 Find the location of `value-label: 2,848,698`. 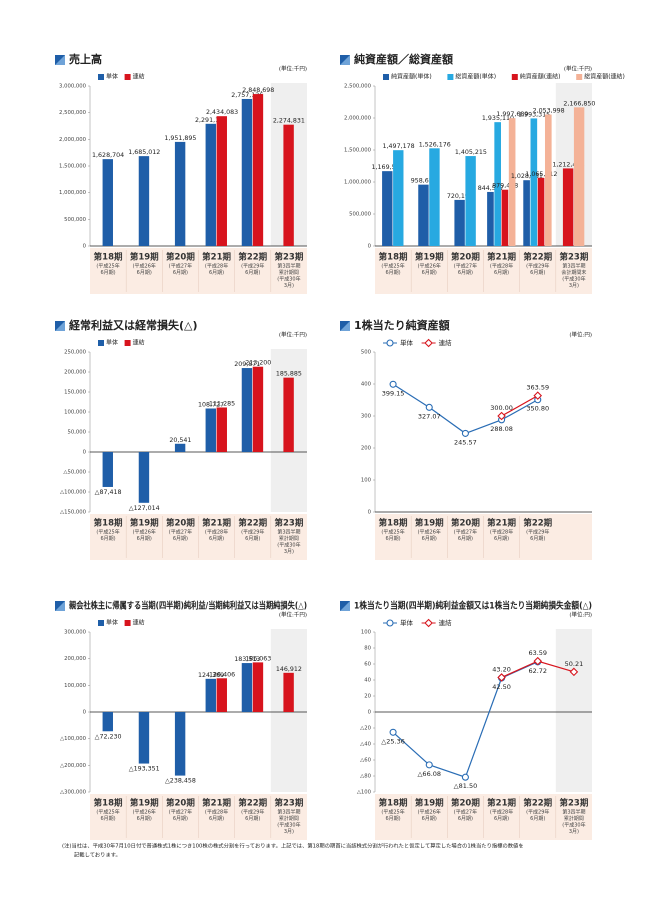

value-label: 2,848,698 is located at coordinates (258, 90).